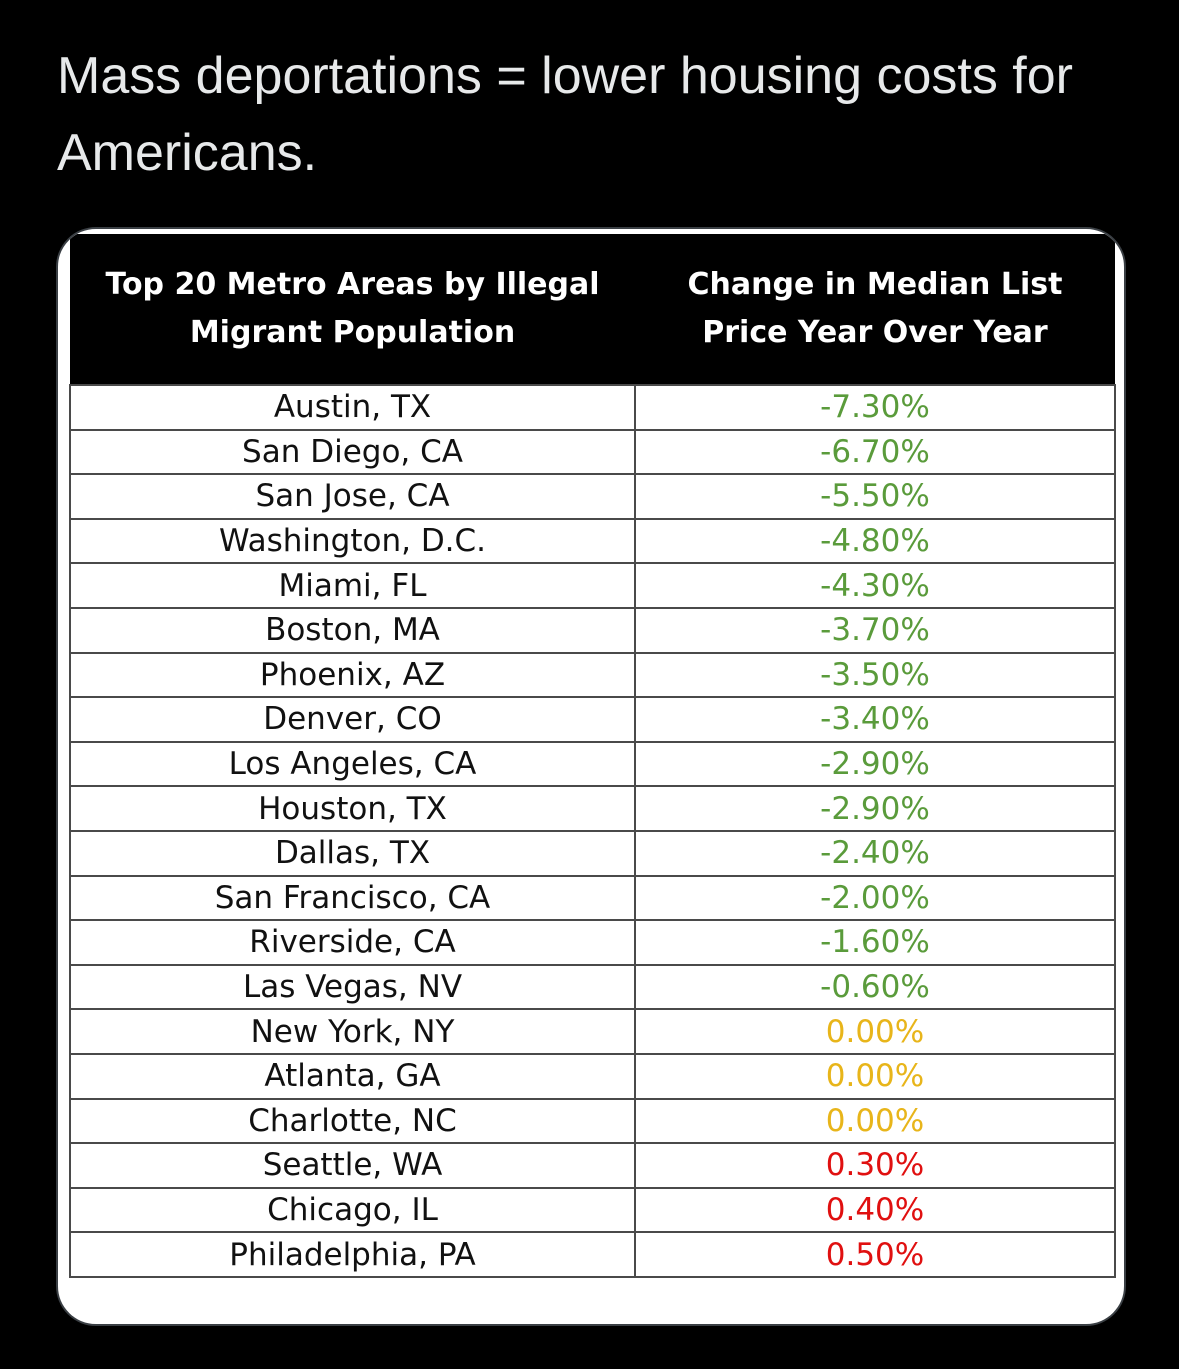 The height and width of the screenshot is (1369, 1179). I want to click on metro-cell: Miami, FL, so click(352, 585).